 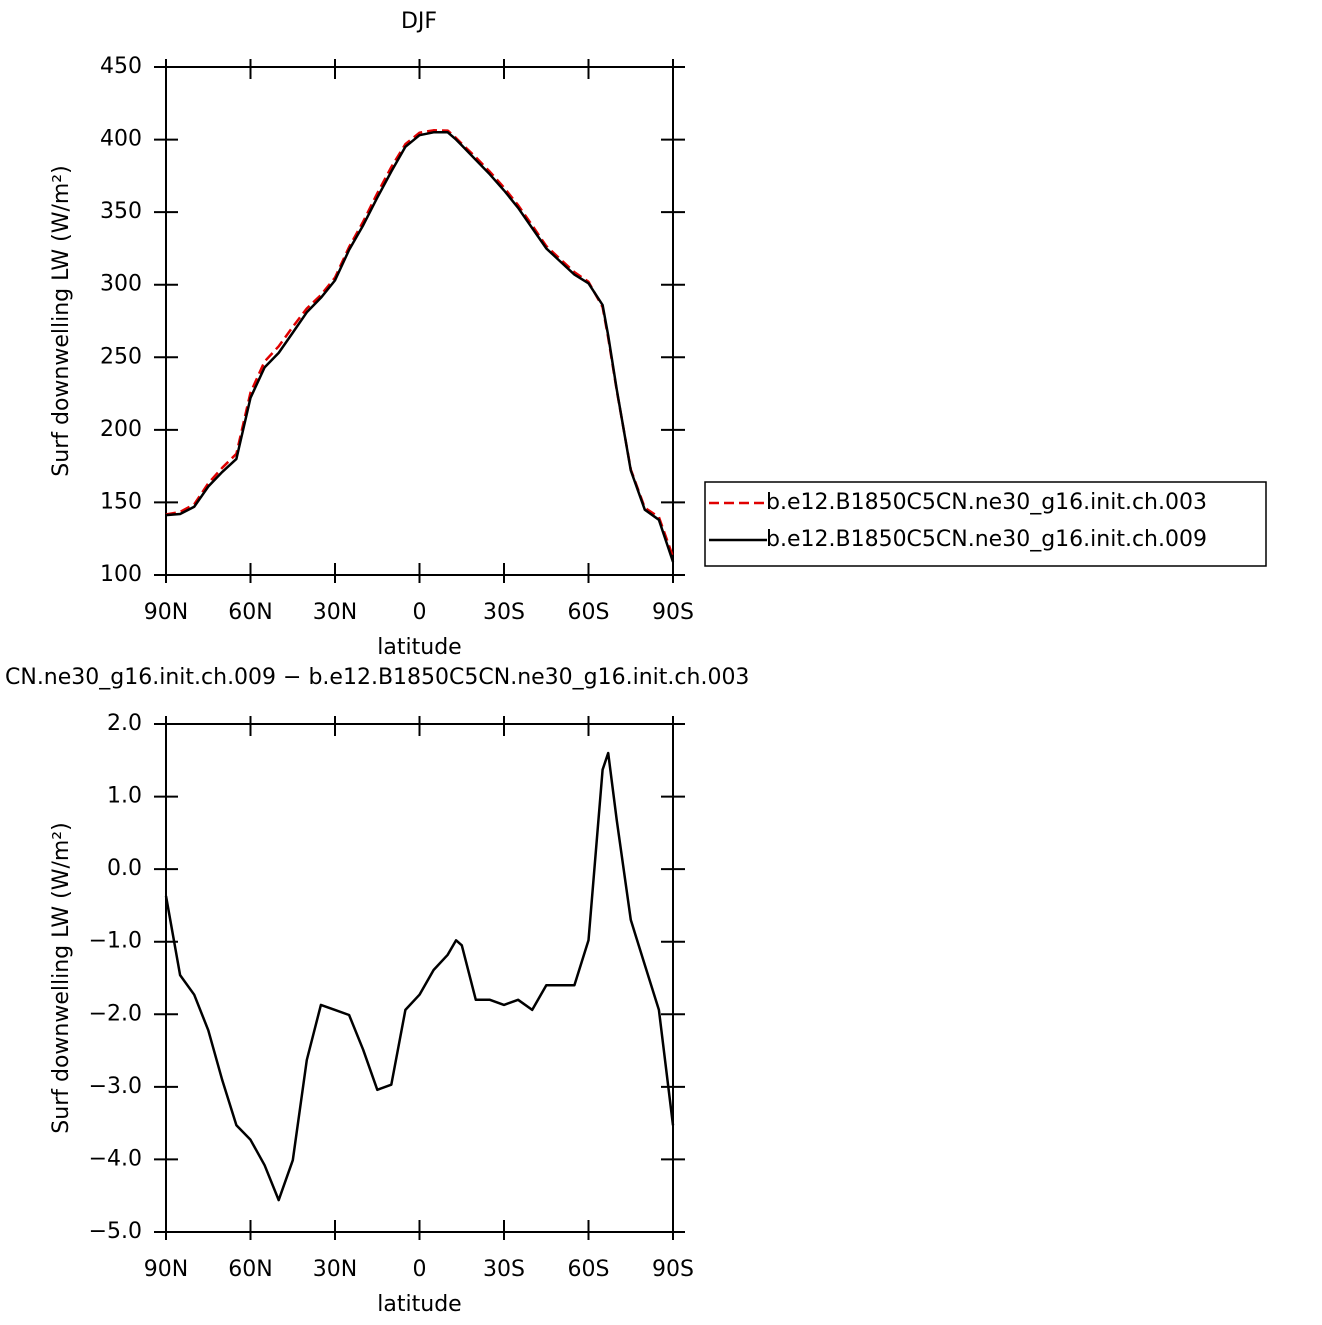 What do you see at coordinates (121, 139) in the screenshot?
I see `y-tick-label: 400` at bounding box center [121, 139].